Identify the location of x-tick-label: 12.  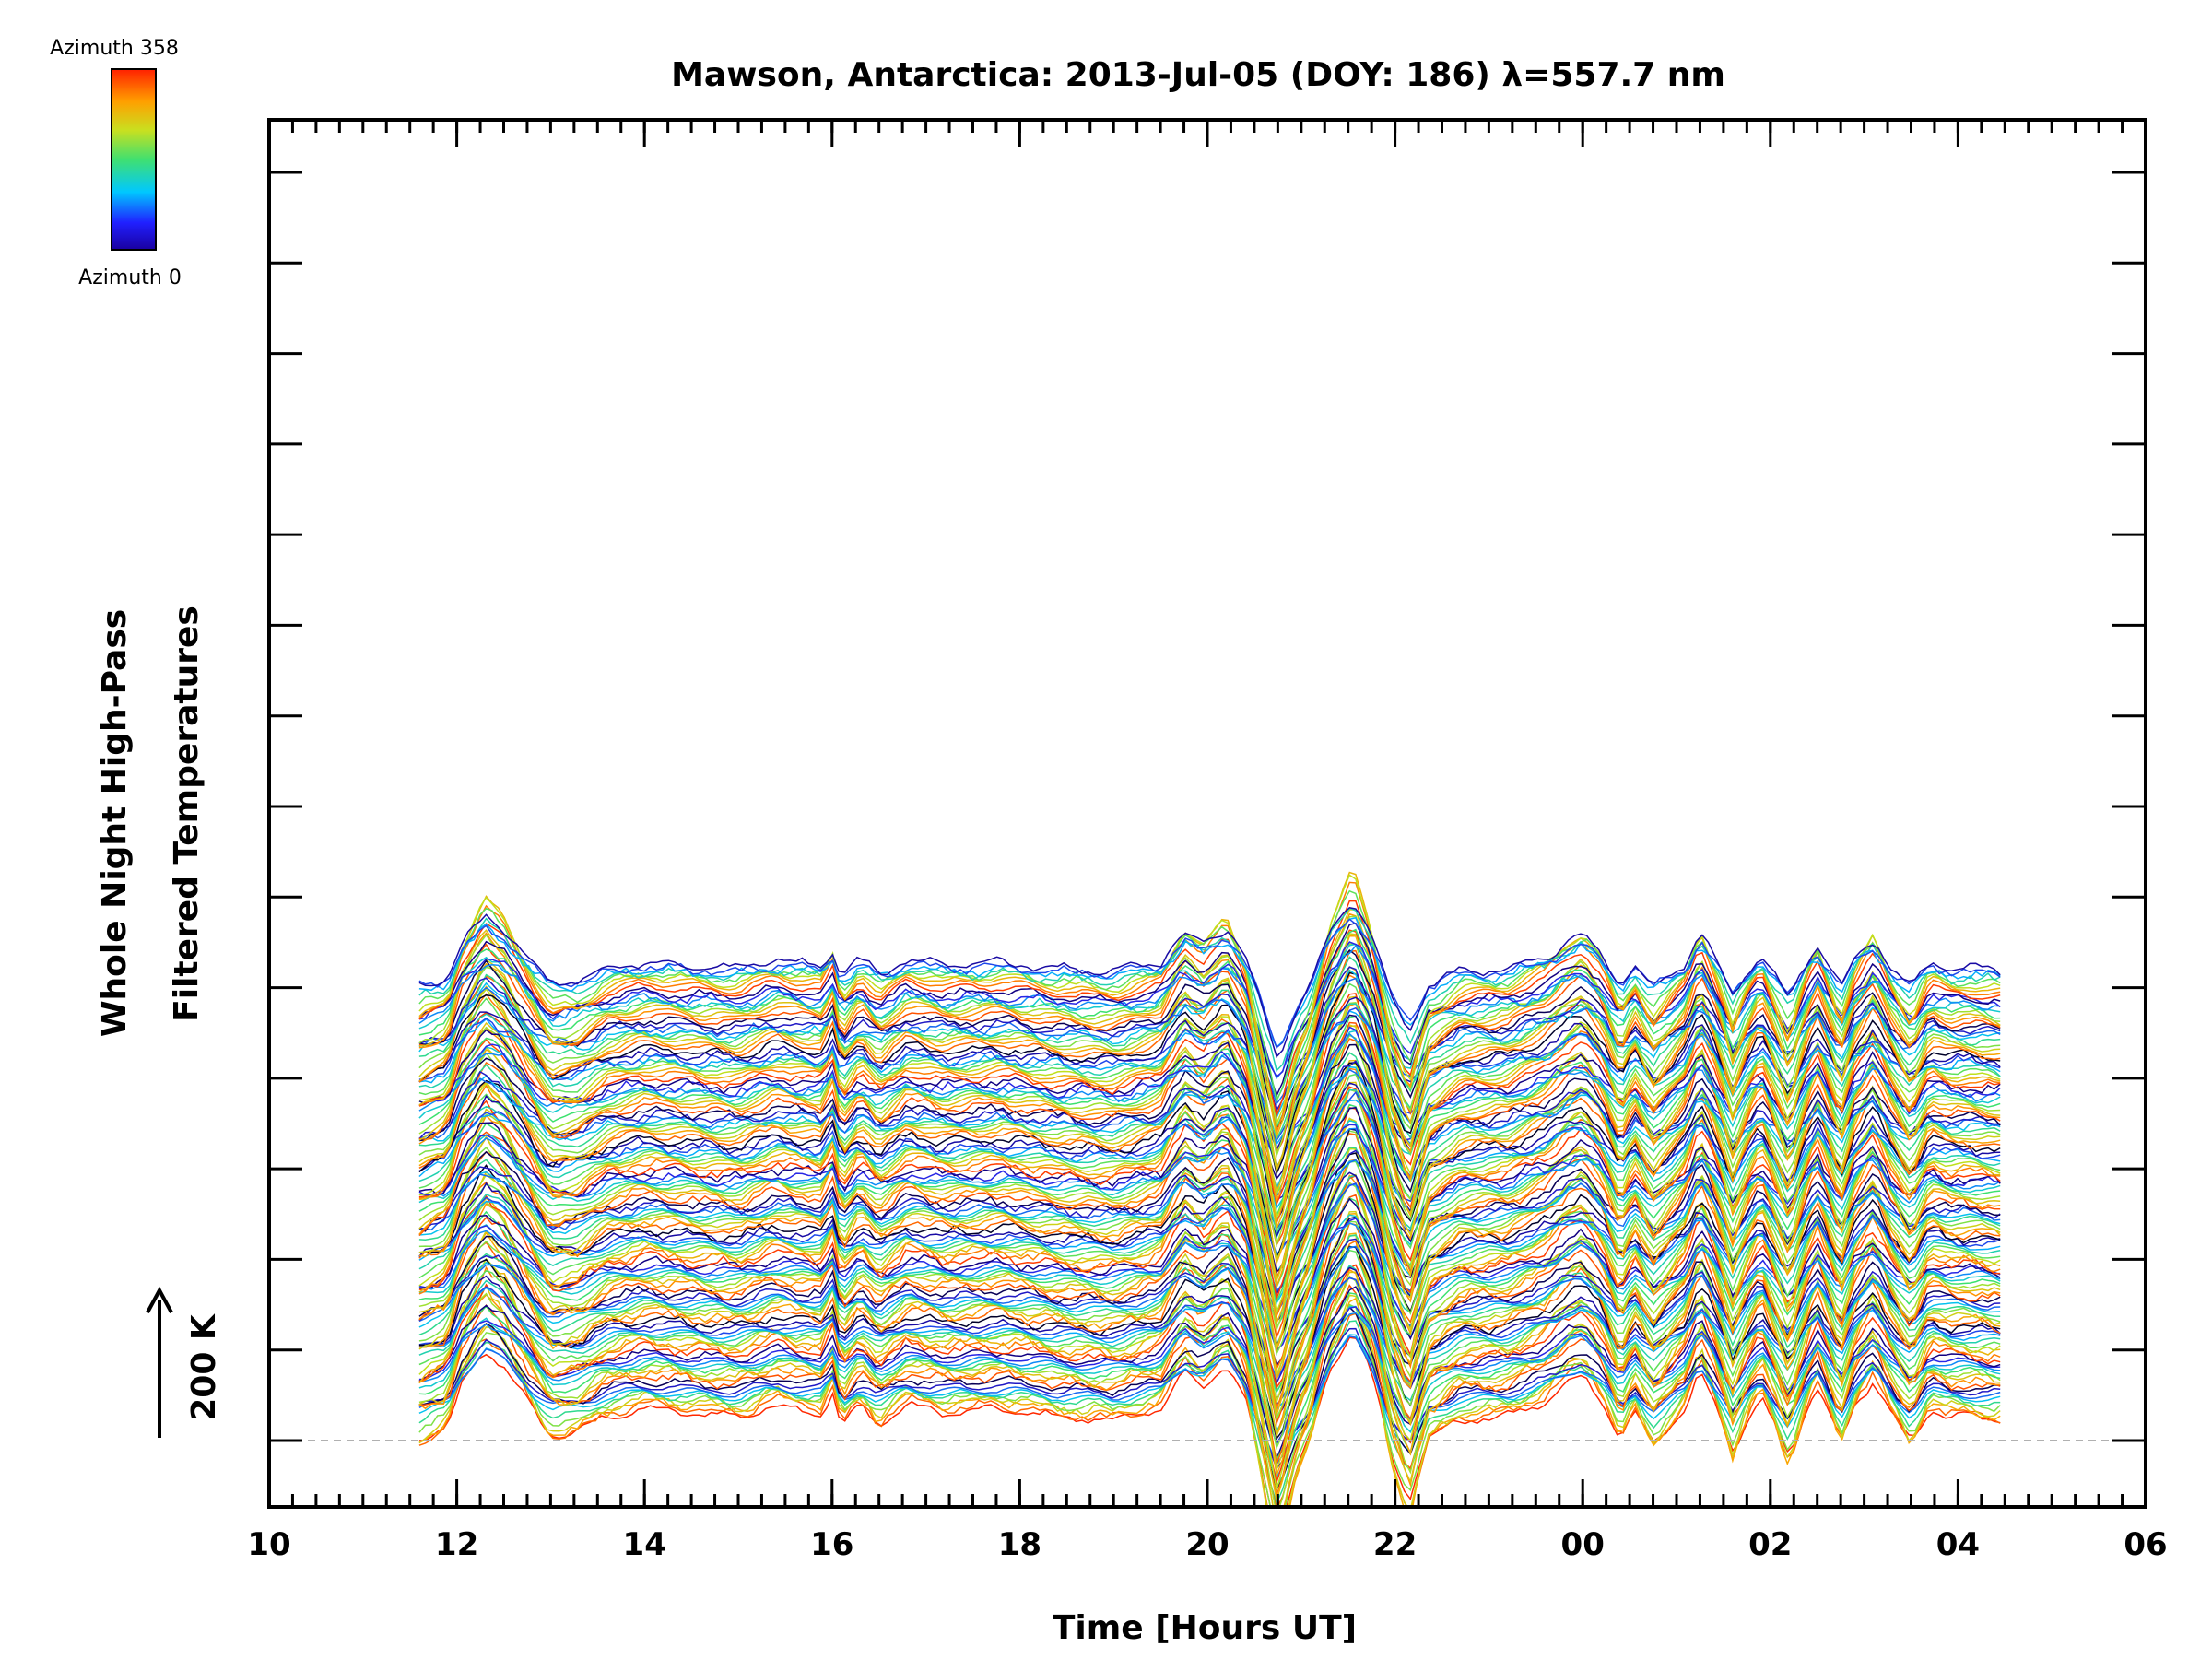
(456, 1544).